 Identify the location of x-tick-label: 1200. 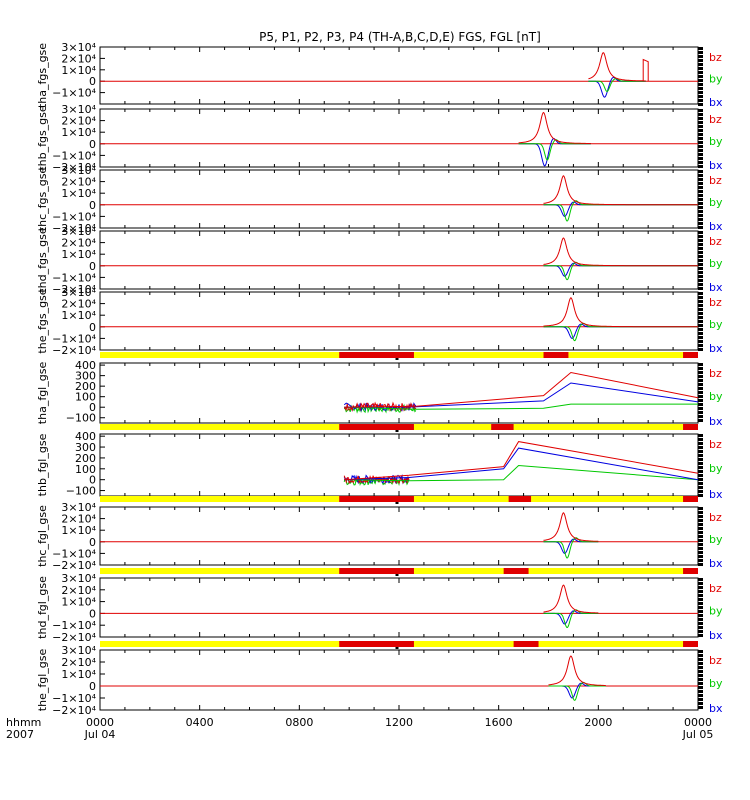
(399, 722).